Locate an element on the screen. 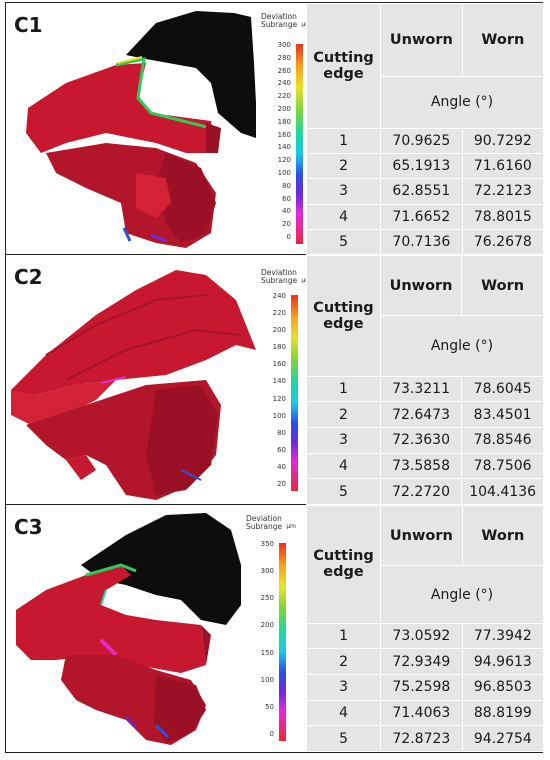 Image resolution: width=550 pixels, height=760 pixels. unworn-angle-cell: 72.9349 is located at coordinates (421, 662).